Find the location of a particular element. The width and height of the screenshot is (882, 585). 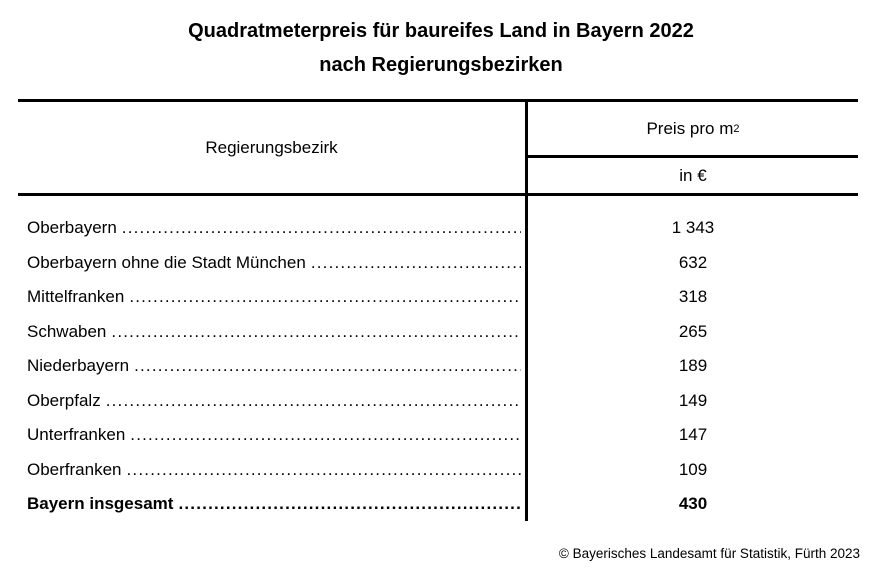

row-label: Niederbayern is located at coordinates (78, 366).